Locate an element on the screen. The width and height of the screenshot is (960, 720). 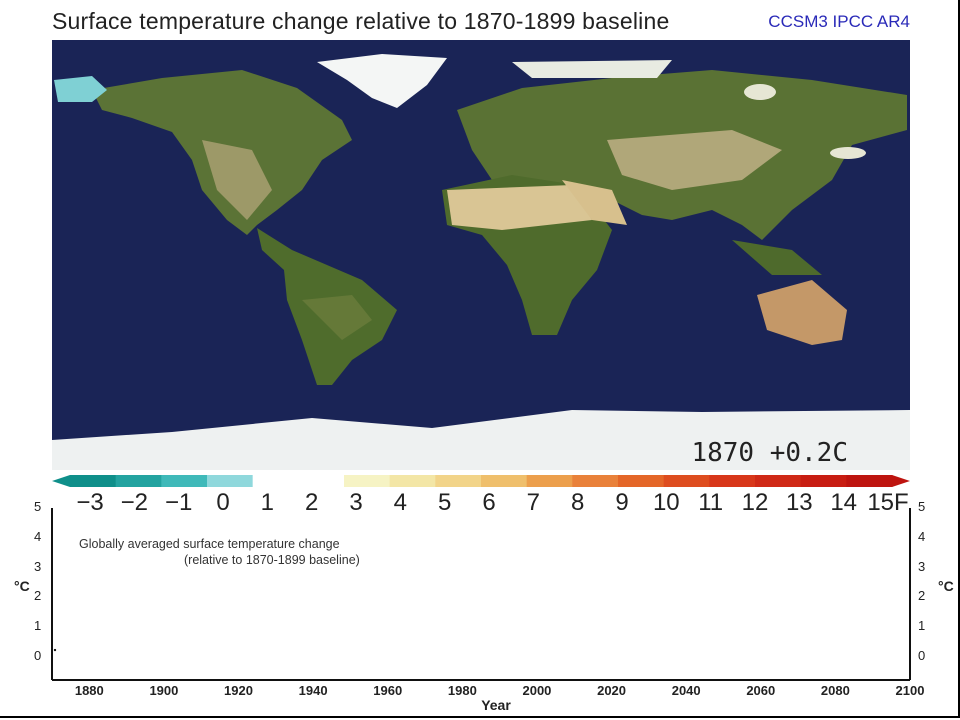
y-tick-label-right: 0 is located at coordinates (922, 655).